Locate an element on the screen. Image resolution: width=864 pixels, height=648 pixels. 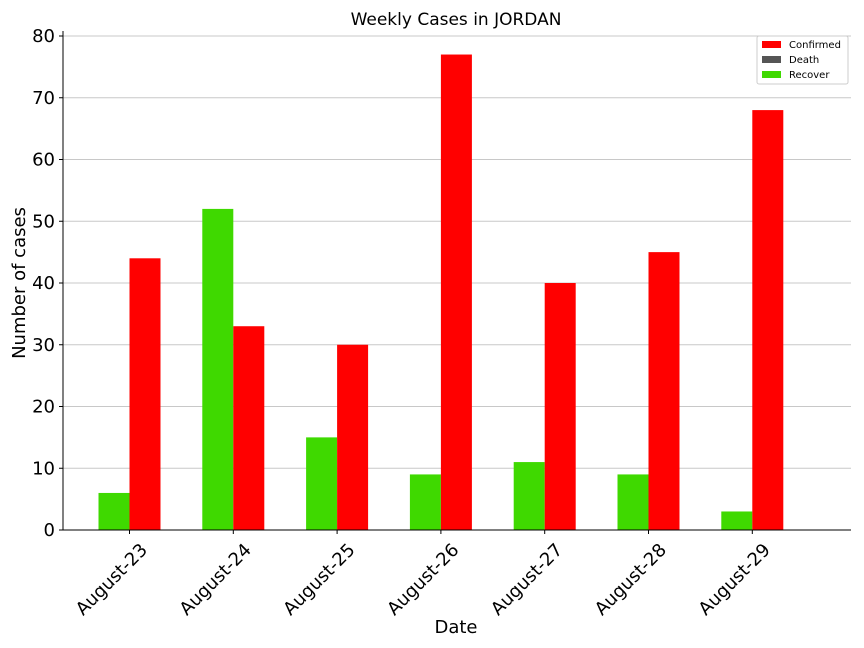
legend-swatch-death is located at coordinates (771, 59).